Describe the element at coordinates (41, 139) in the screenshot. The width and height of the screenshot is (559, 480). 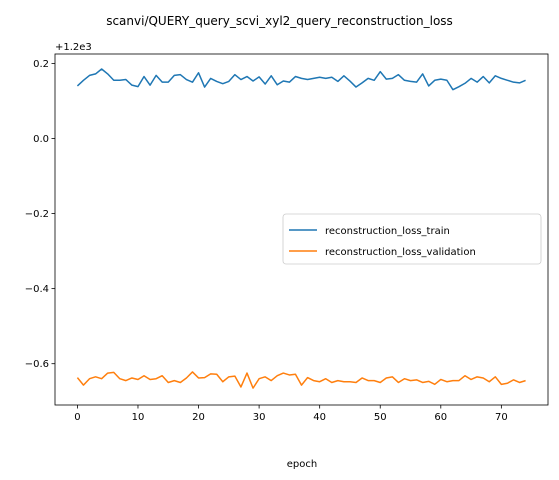
I see `y-tick-label: 0.0` at that location.